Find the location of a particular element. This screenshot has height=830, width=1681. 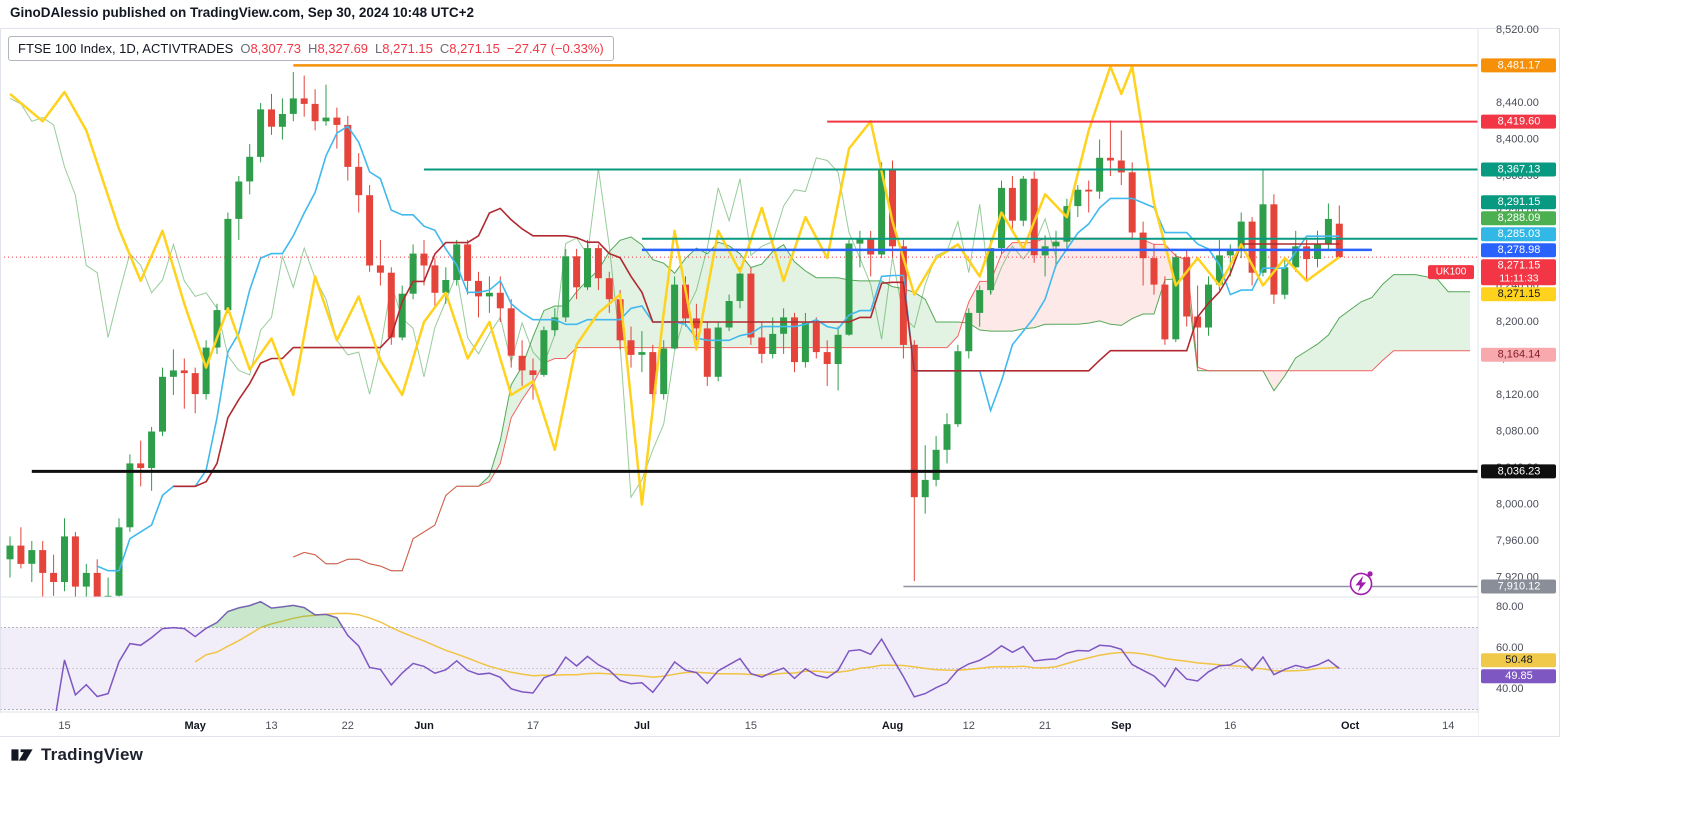

rsi-overbought-fill is located at coordinates (275, 614).